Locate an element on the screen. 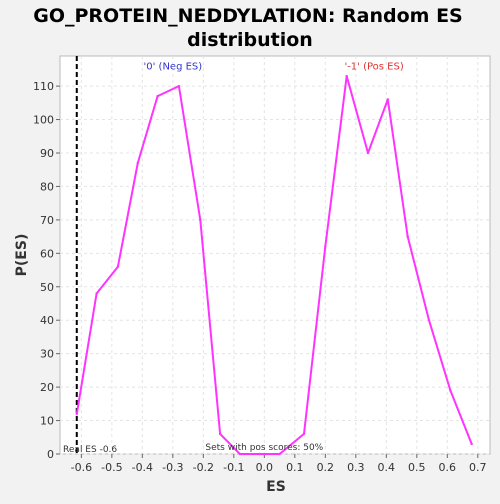 Image resolution: width=500 pixels, height=504 pixels. y-axis-label: P(ES) is located at coordinates (22, 255).